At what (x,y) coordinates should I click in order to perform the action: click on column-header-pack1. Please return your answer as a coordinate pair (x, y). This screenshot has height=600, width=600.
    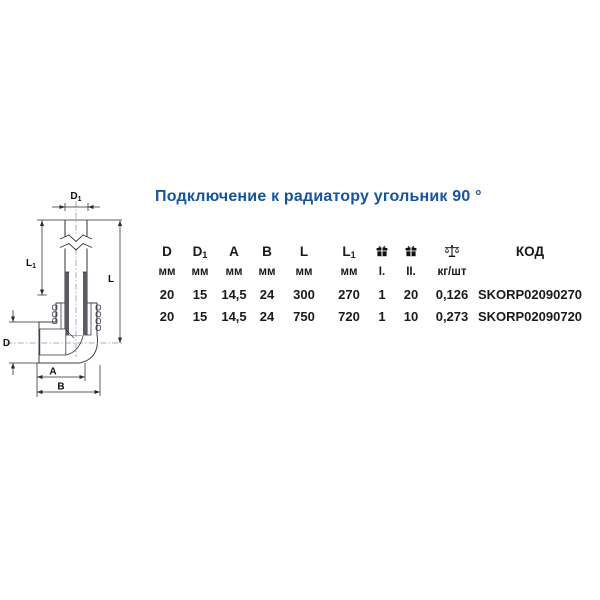
    Looking at the image, I should click on (382, 251).